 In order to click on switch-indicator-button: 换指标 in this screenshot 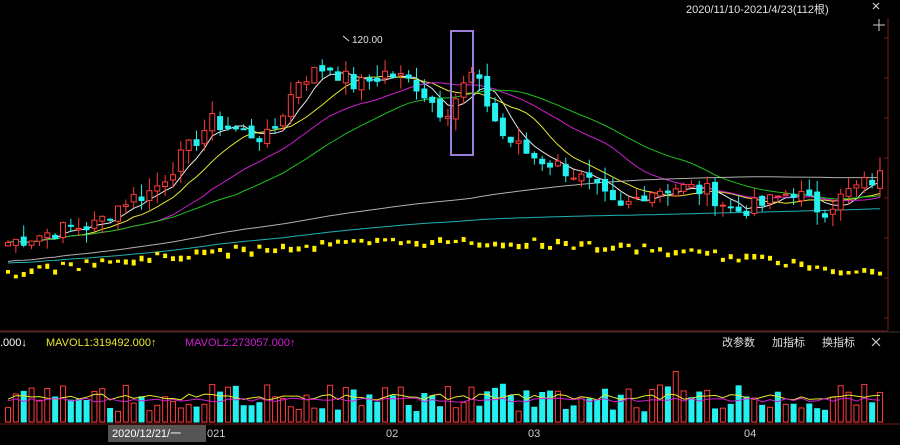, I will do `click(838, 342)`.